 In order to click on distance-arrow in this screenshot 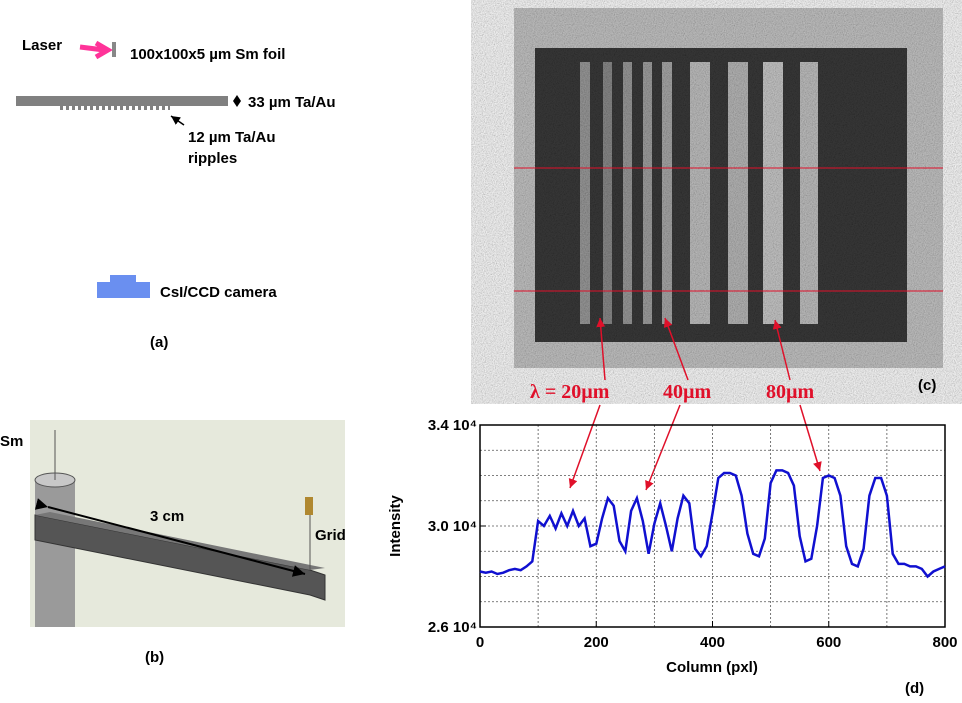, I will do `click(170, 537)`.